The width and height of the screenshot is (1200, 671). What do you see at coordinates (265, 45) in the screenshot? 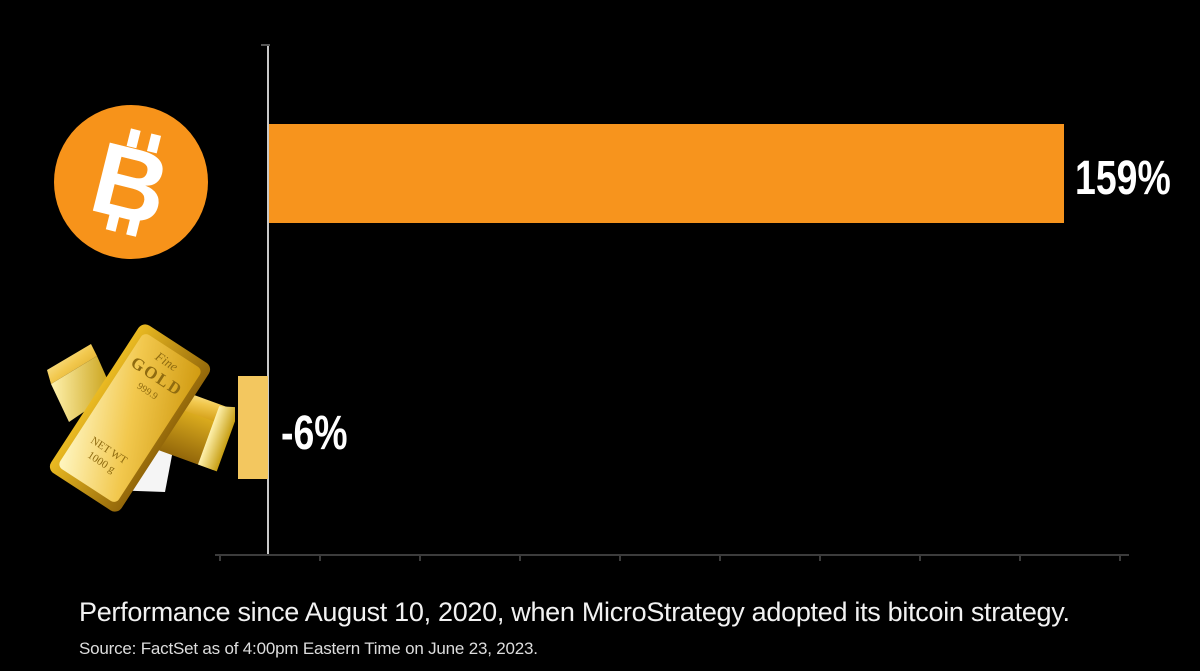
I see `y-axis-top-tick` at bounding box center [265, 45].